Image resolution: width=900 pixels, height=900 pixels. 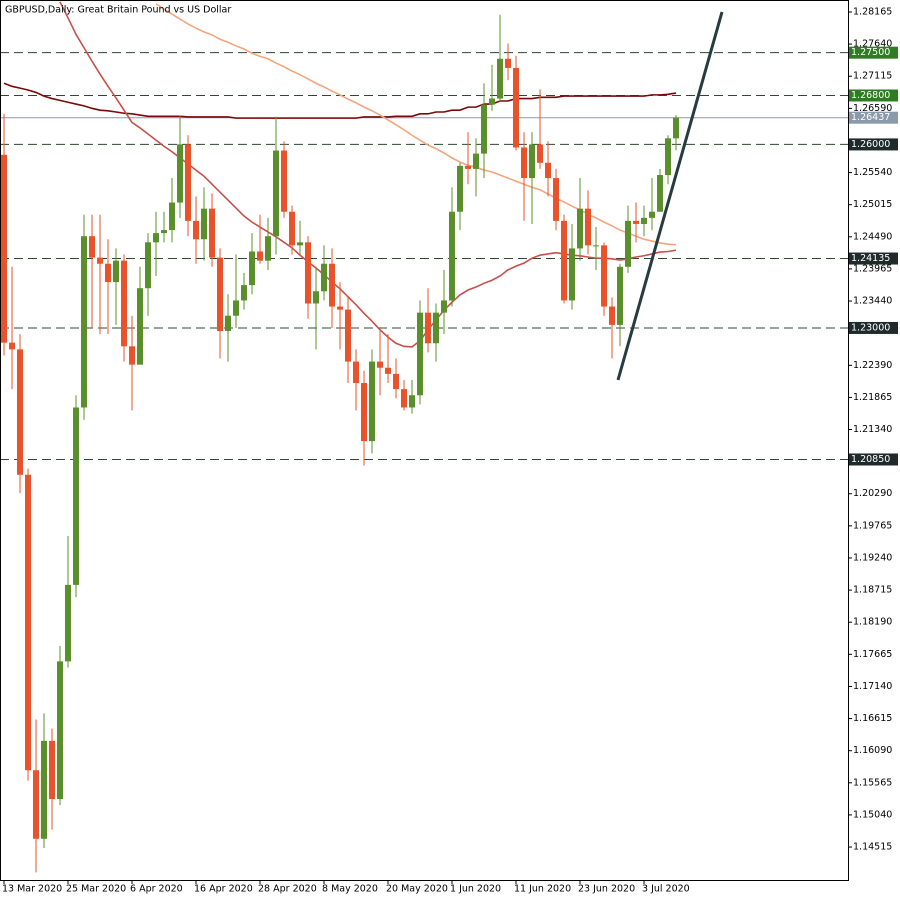 What do you see at coordinates (872, 493) in the screenshot?
I see `y-tick-label: 1.20290` at bounding box center [872, 493].